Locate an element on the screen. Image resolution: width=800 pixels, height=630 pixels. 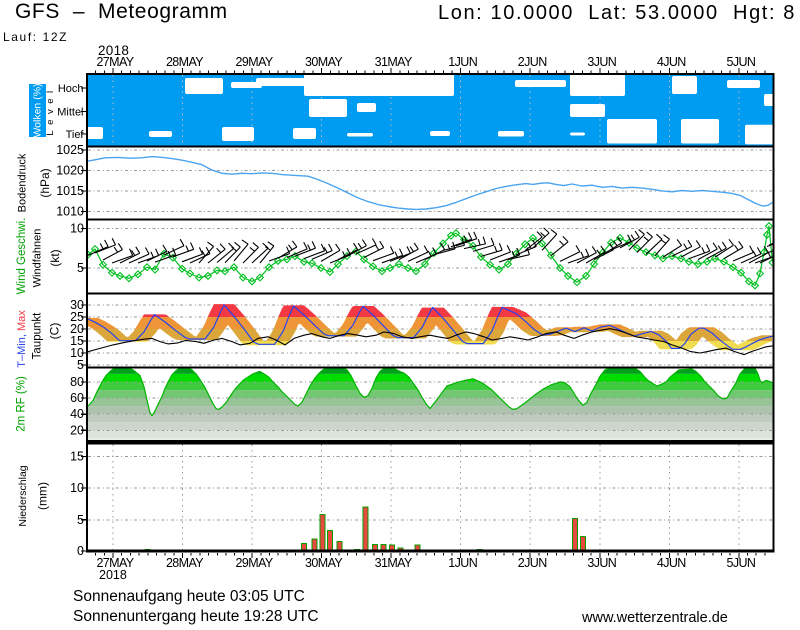
svg-text: T–Min, Max is located at coordinates (22, 339).